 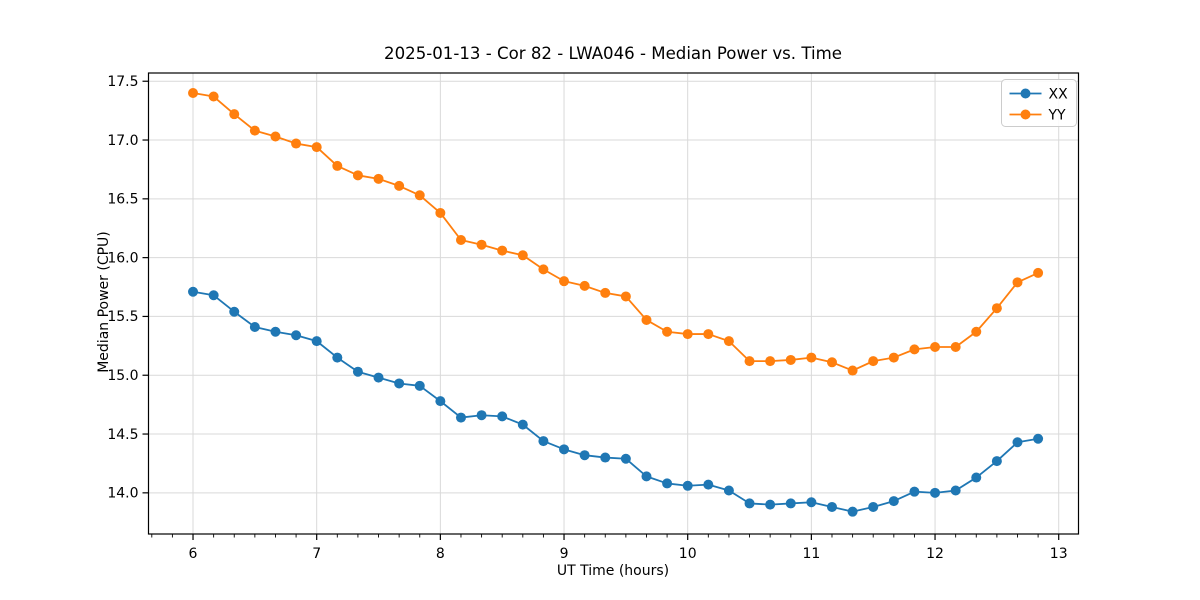 What do you see at coordinates (1025, 114) in the screenshot?
I see `legend-marker-YY` at bounding box center [1025, 114].